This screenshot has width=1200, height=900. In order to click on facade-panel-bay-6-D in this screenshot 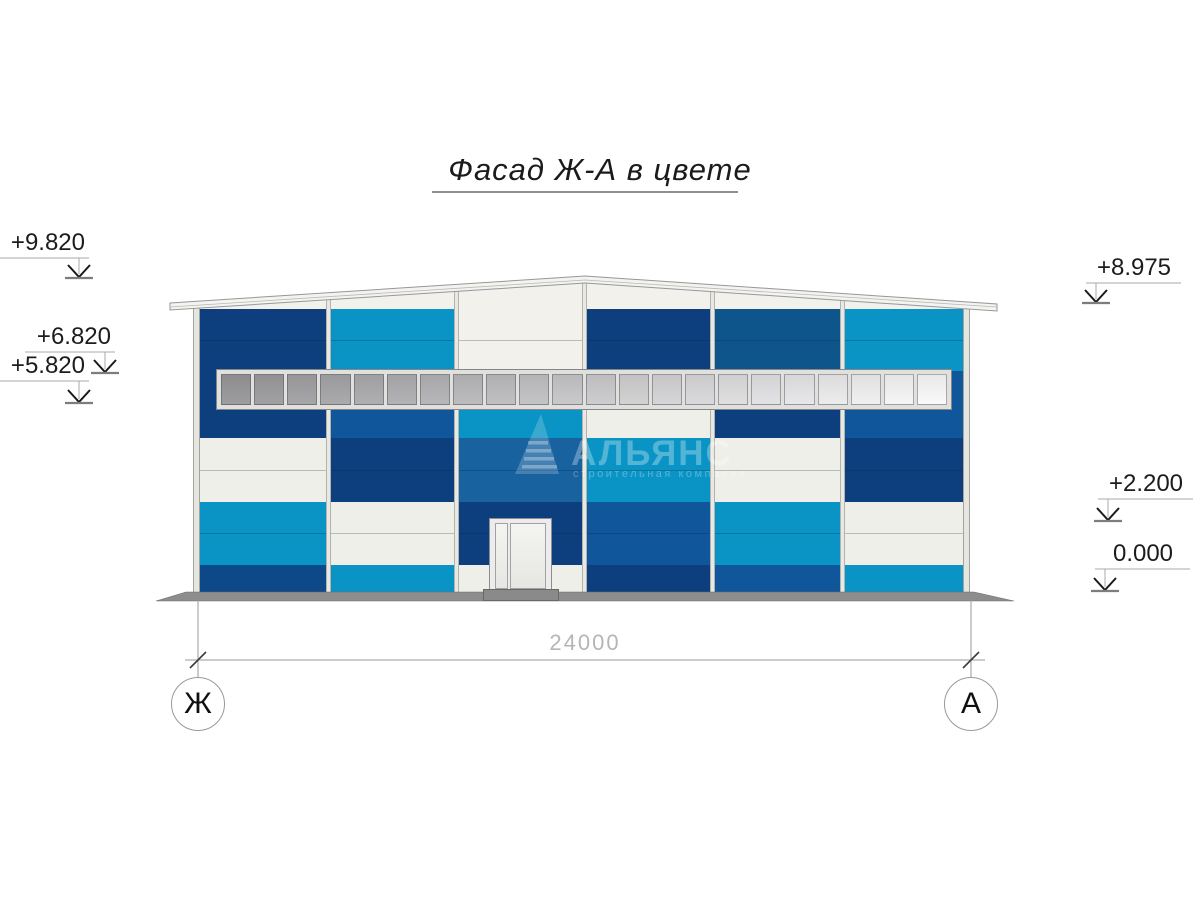, I will do `click(902, 533)`.